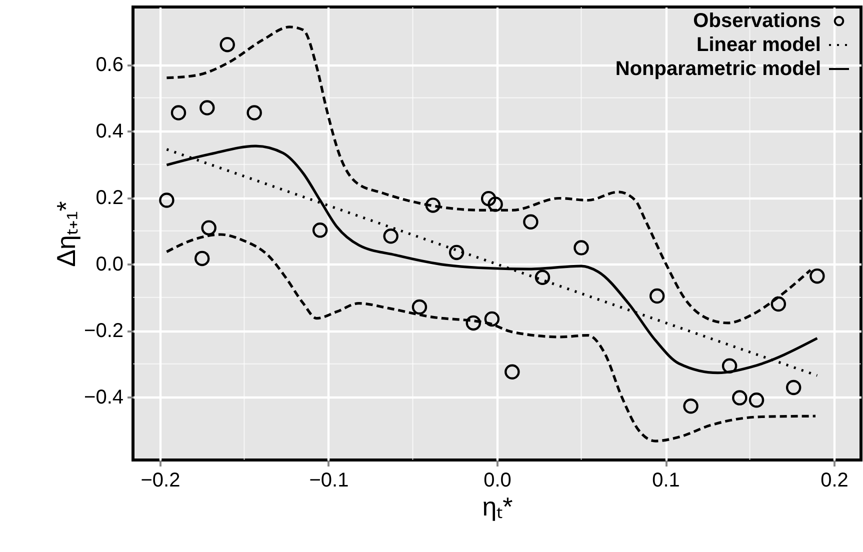 The height and width of the screenshot is (552, 863). What do you see at coordinates (329, 481) in the screenshot?
I see `x-tick-label: −0.1` at bounding box center [329, 481].